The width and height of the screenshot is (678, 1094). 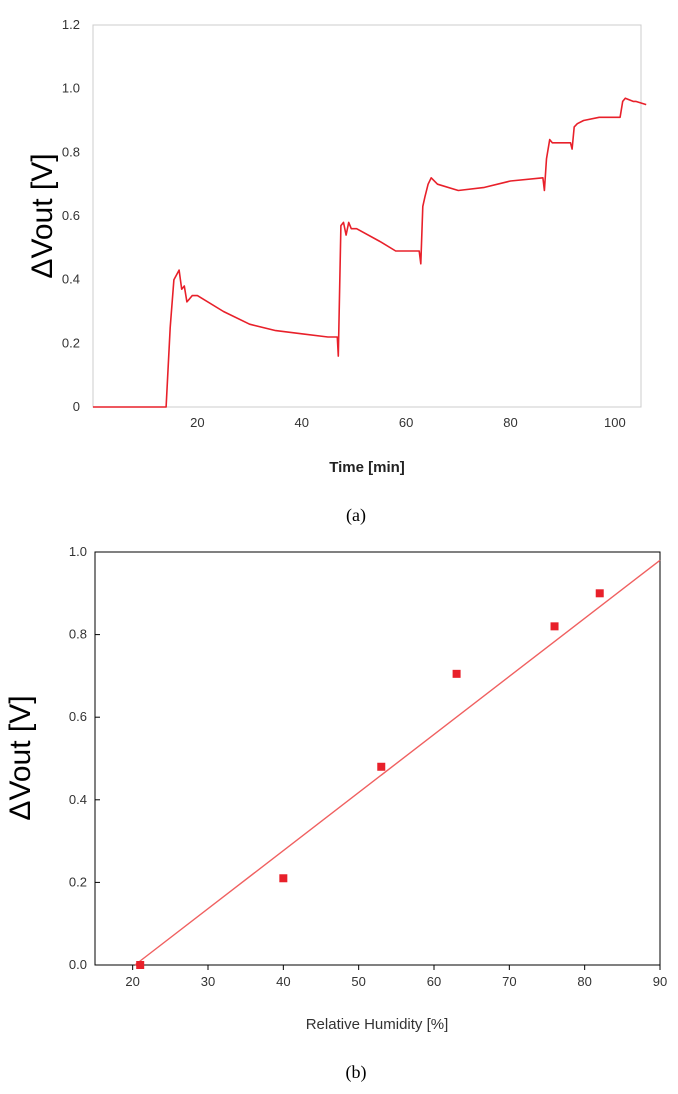 I want to click on chart-a-y-tick-label: 0.4, so click(x=71, y=279).